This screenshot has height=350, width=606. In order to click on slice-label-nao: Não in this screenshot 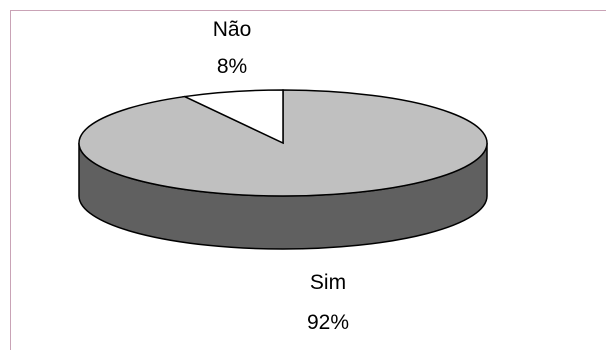, I will do `click(232, 29)`.